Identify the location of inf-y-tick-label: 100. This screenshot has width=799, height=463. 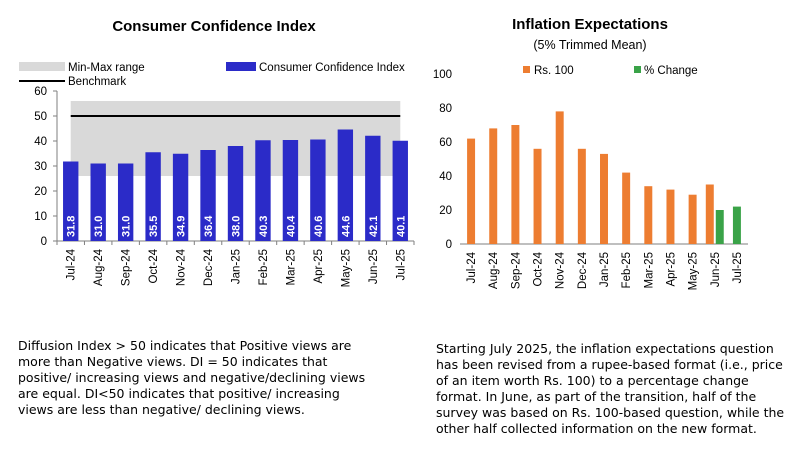
(442, 75).